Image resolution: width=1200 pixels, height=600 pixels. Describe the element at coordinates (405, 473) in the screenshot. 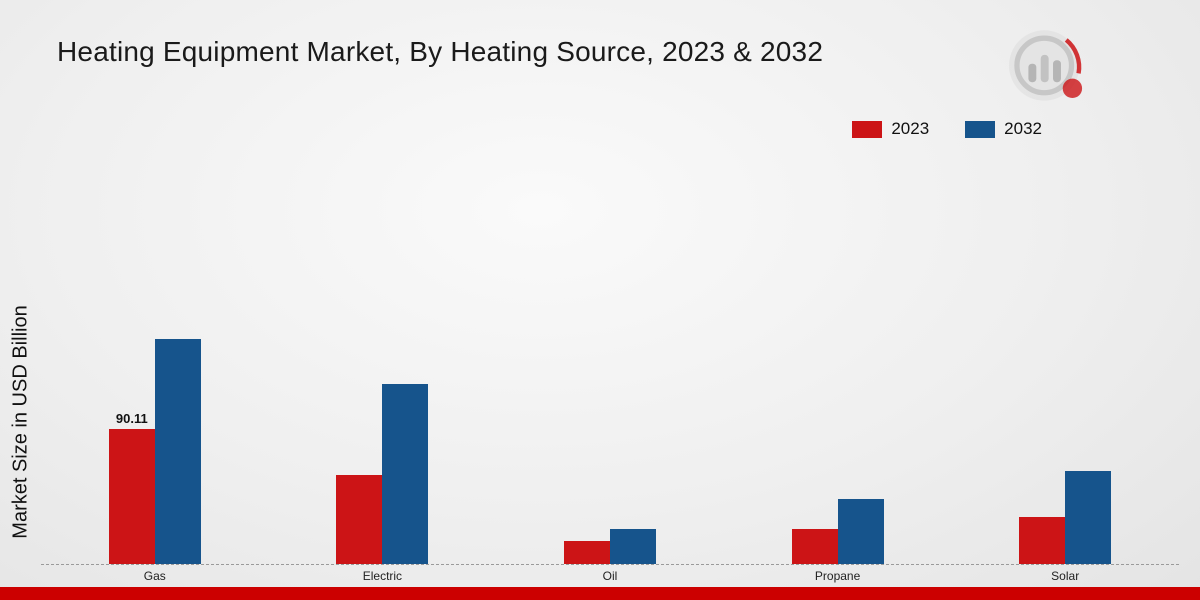

I see `bar-2032-electric` at that location.